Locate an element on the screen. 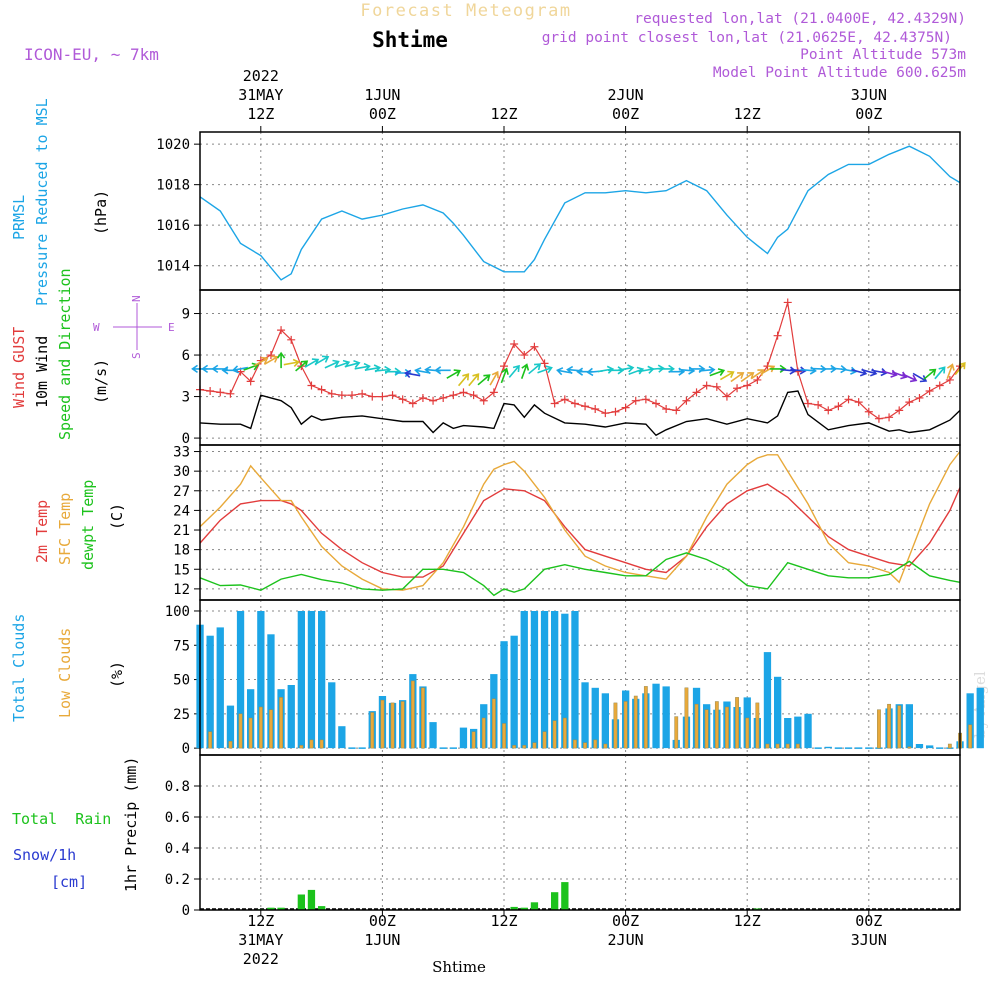  bottom-time-label: 3JUN is located at coordinates (869, 940).